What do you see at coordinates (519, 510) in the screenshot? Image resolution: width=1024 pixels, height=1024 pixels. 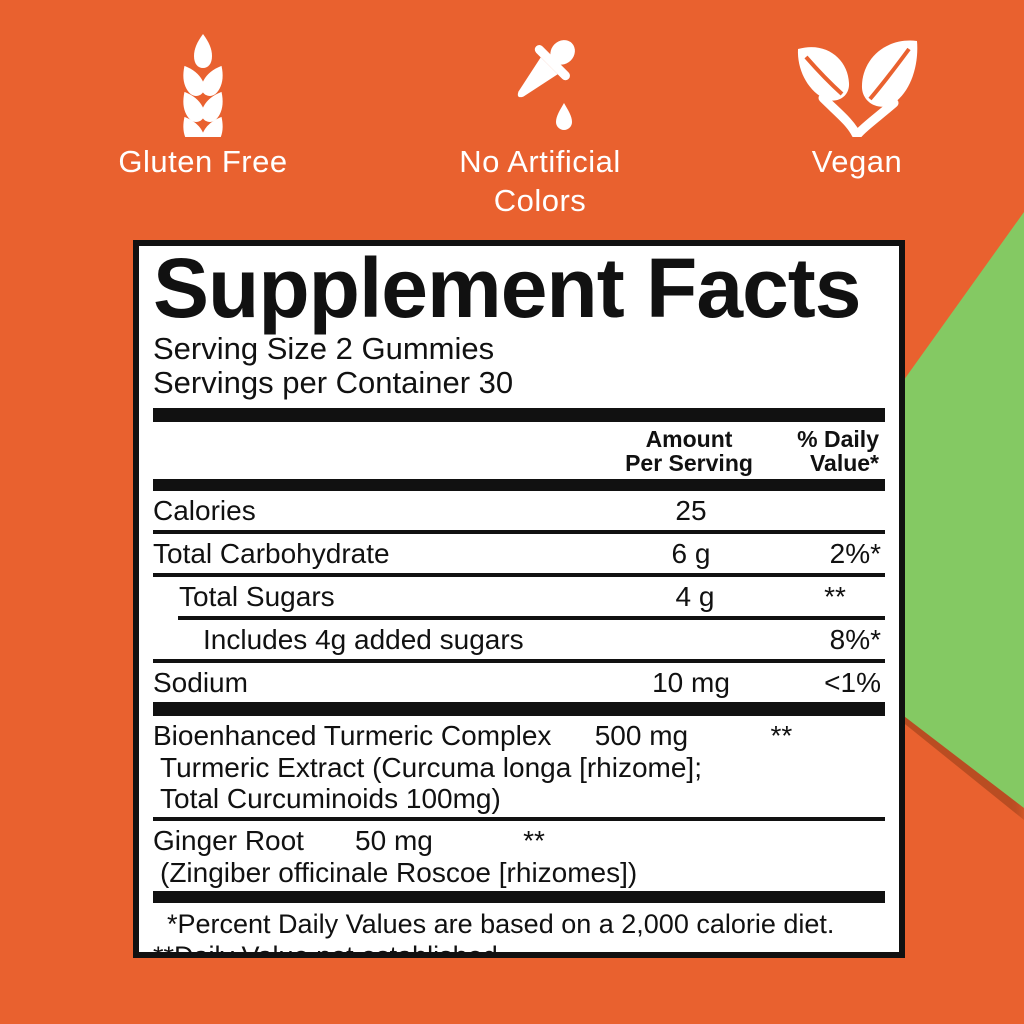 I see `nutrient-row-calories: Calories 25` at bounding box center [519, 510].